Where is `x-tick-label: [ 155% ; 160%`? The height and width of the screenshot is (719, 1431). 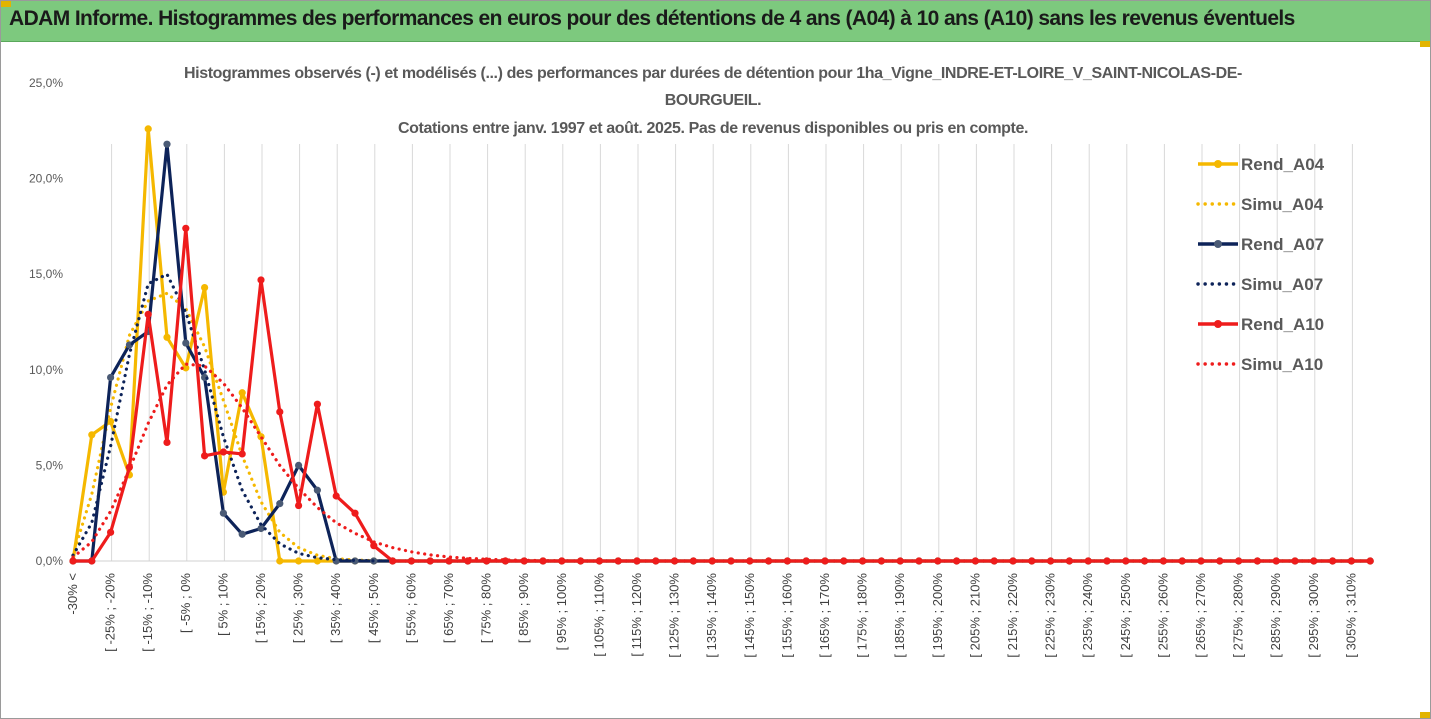 x-tick-label: [ 155% ; 160% is located at coordinates (786, 615).